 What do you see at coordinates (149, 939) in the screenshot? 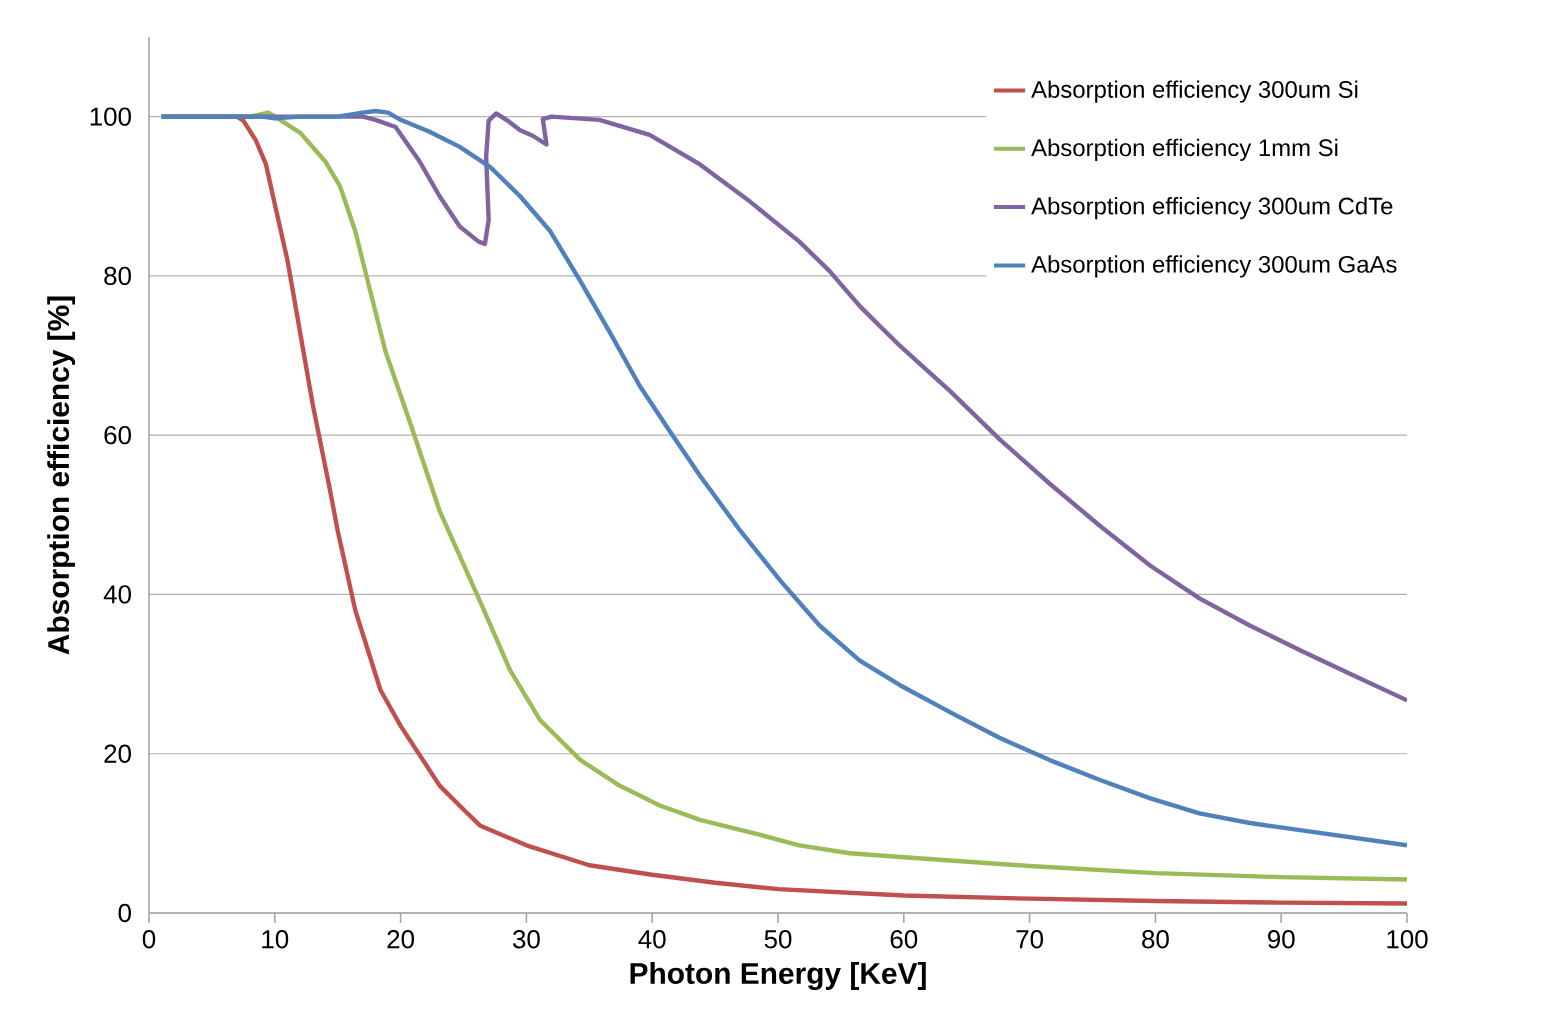
I see `x-tick-label: 0` at bounding box center [149, 939].